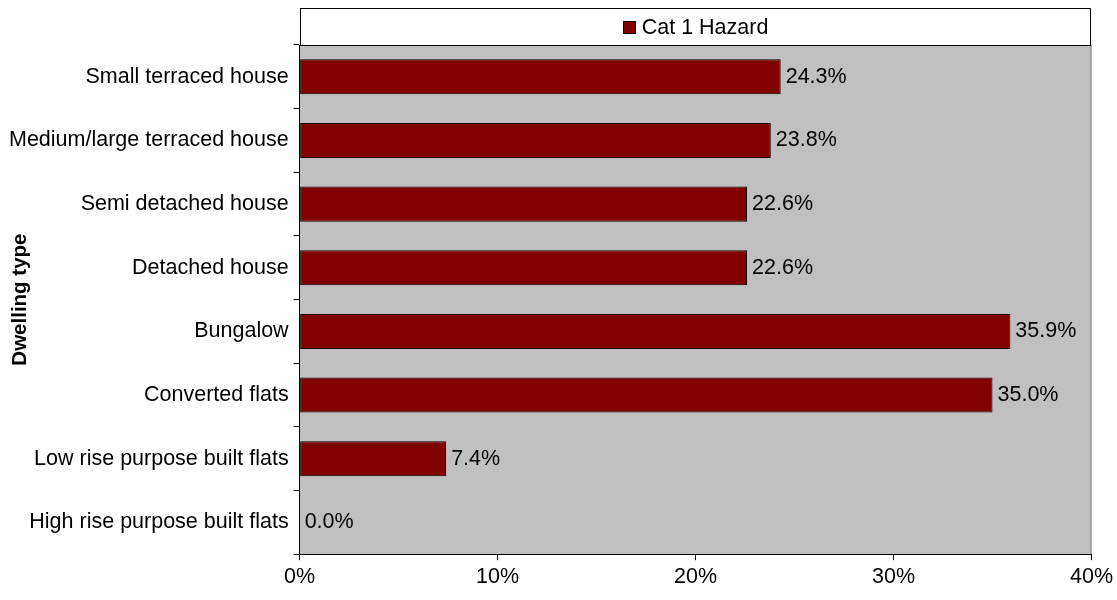 The height and width of the screenshot is (600, 1117). What do you see at coordinates (210, 266) in the screenshot?
I see `y-tick-label: Detached house` at bounding box center [210, 266].